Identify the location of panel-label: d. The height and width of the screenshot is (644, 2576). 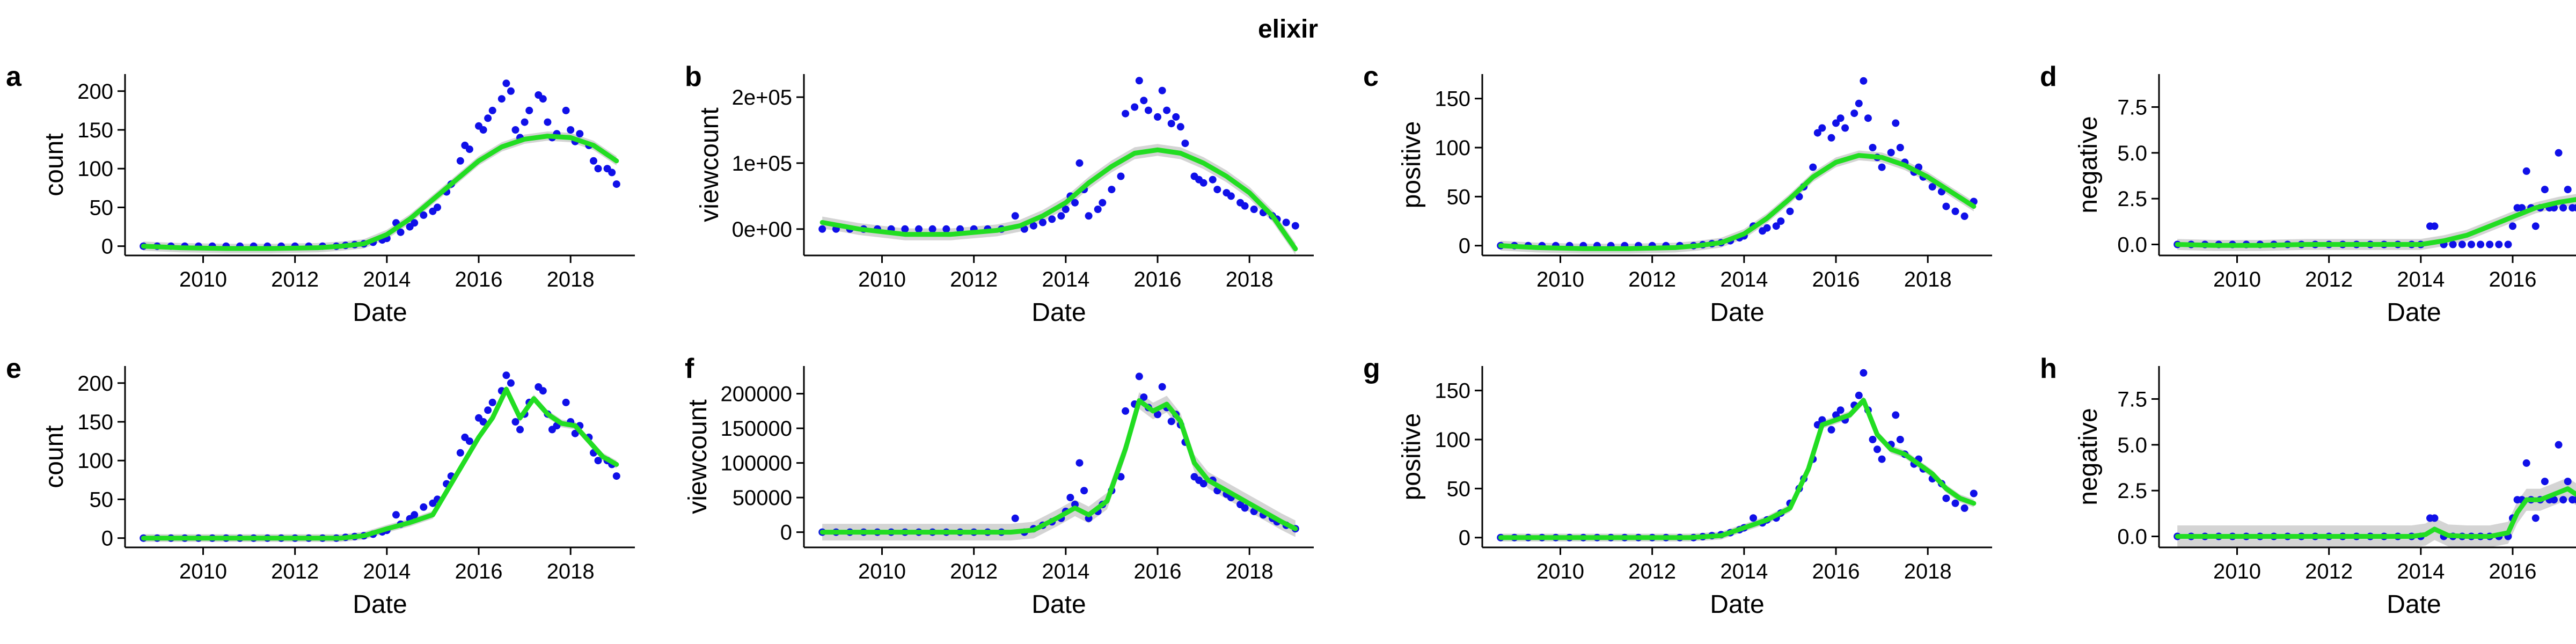
(2048, 76).